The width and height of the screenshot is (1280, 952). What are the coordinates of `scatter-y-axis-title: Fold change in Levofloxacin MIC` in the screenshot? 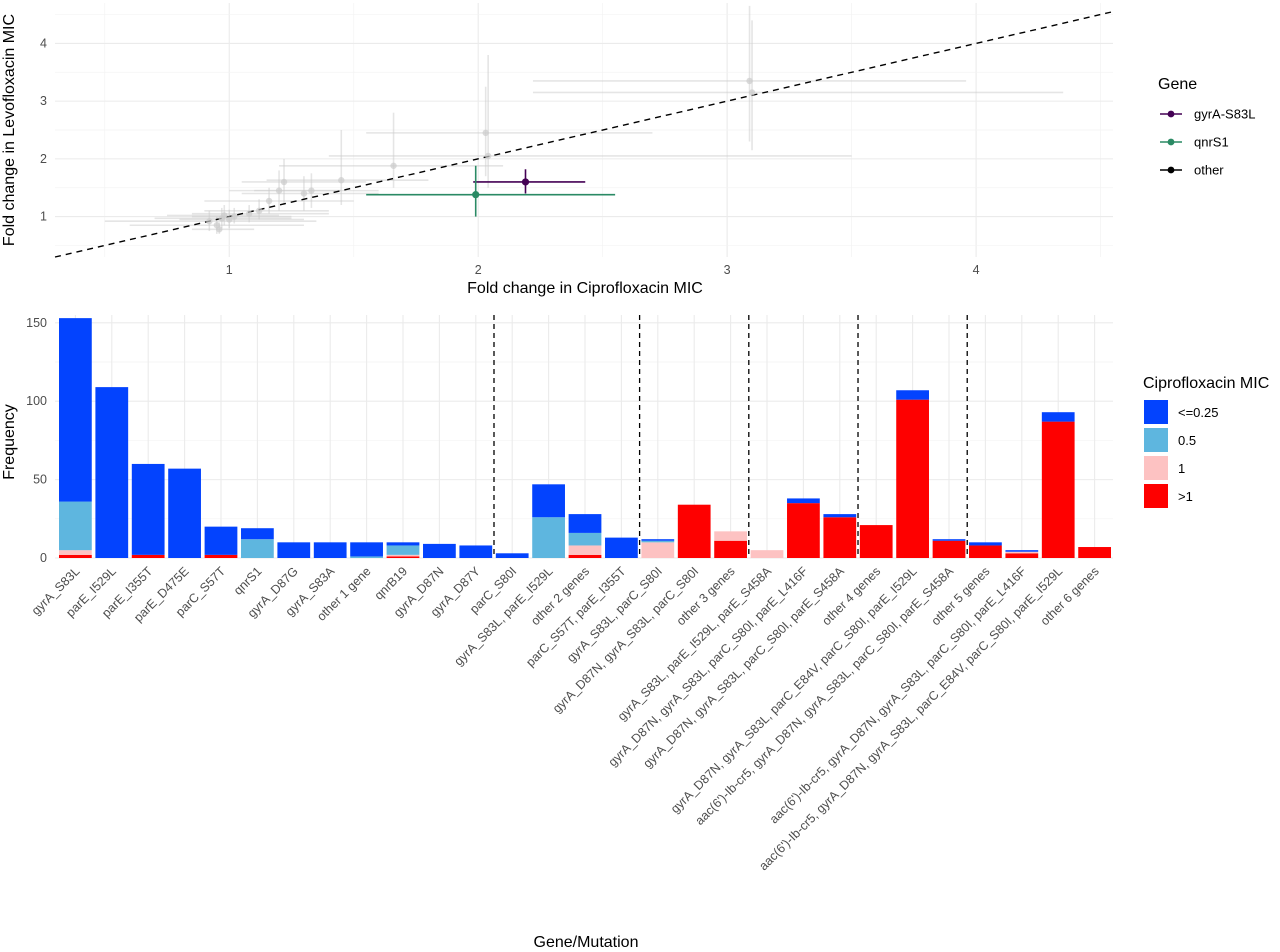 It's located at (9, 130).